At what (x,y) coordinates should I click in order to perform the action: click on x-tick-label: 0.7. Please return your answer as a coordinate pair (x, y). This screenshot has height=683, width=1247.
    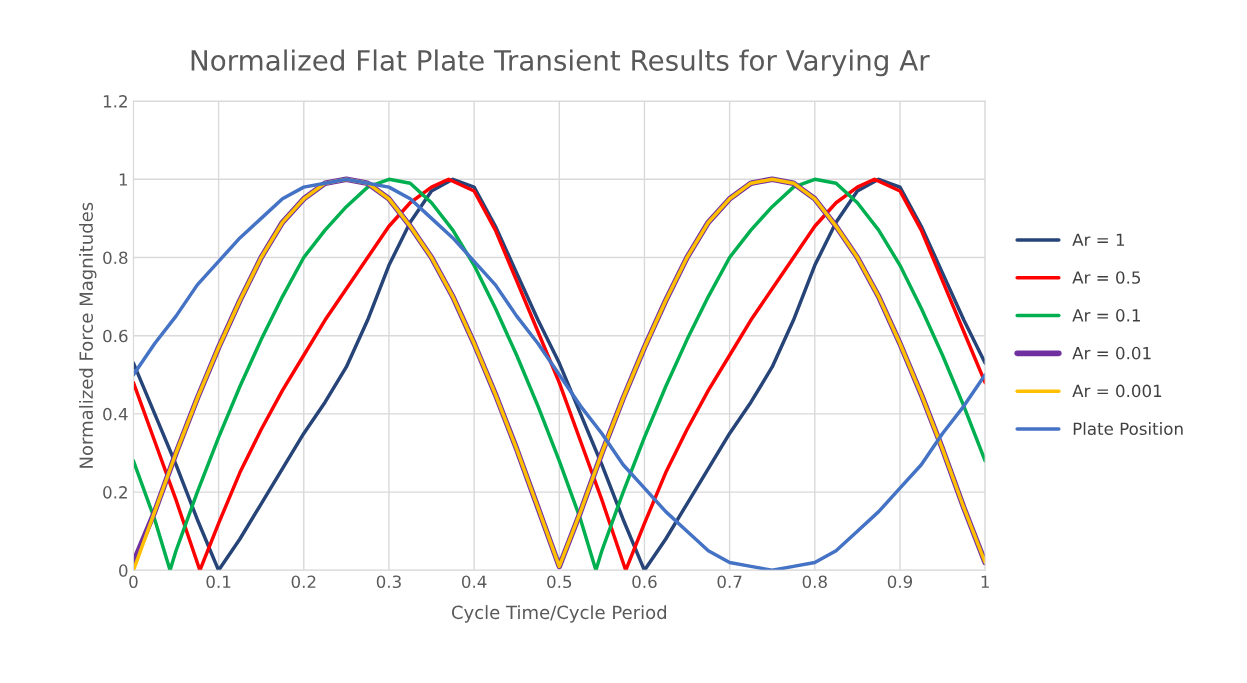
    Looking at the image, I should click on (729, 582).